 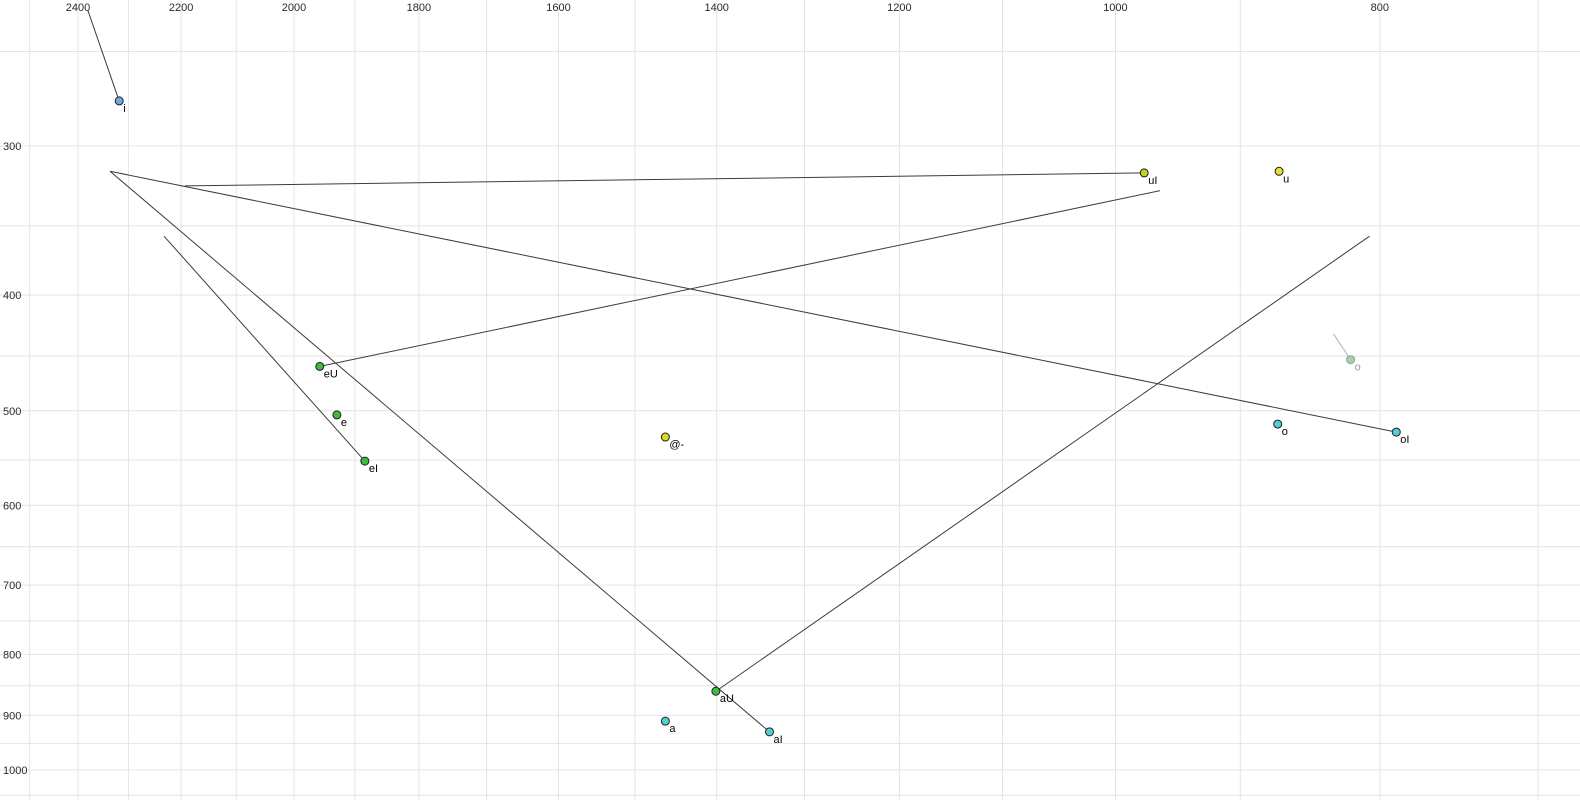 What do you see at coordinates (15, 771) in the screenshot?
I see `y-axis-tick-label: 1000` at bounding box center [15, 771].